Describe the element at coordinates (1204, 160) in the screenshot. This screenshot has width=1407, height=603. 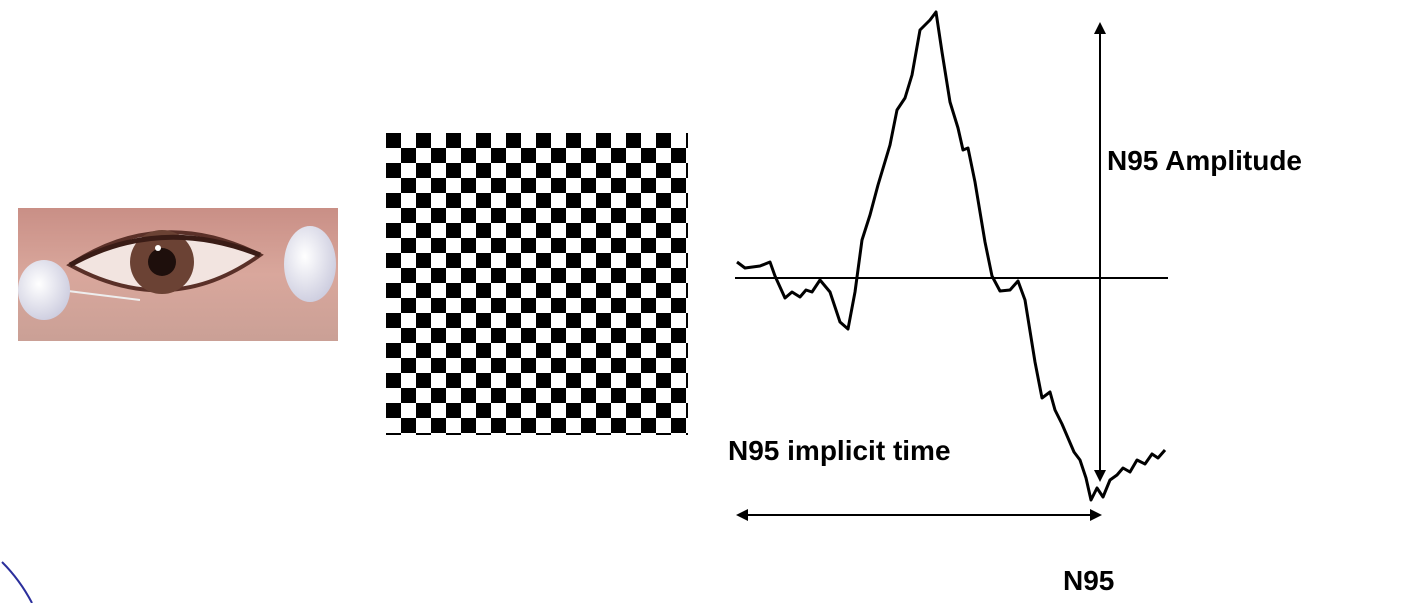
I see `amplitude-label: N95 Amplitude` at that location.